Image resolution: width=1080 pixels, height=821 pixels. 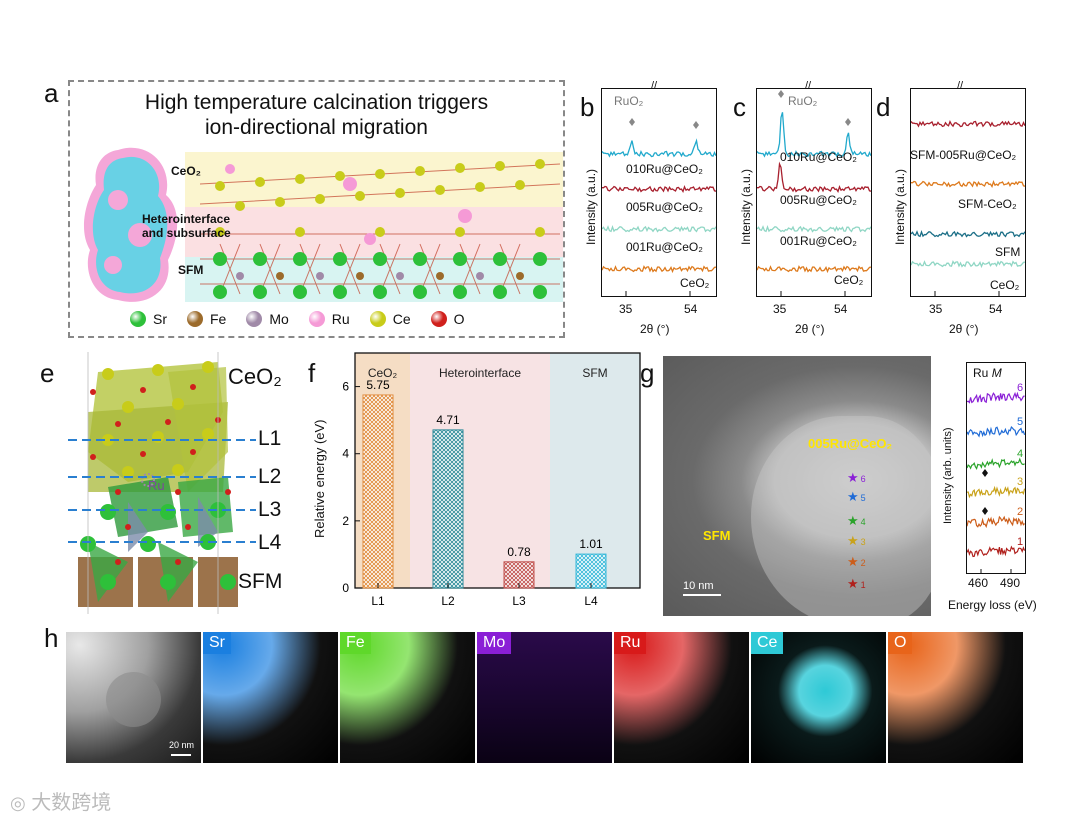 What do you see at coordinates (960, 86) in the screenshot?
I see `xrd-d-break: //` at bounding box center [960, 86].